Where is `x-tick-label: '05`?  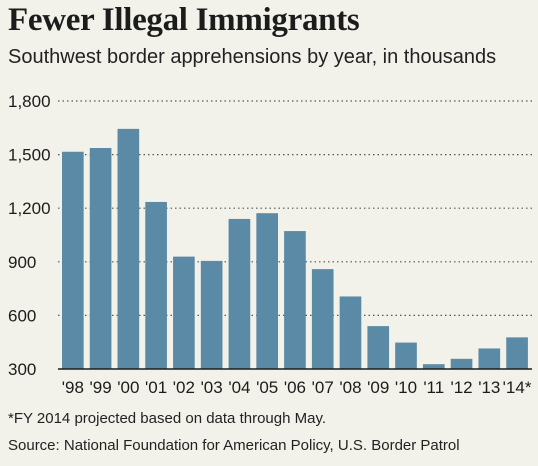 x-tick-label: '05 is located at coordinates (267, 387).